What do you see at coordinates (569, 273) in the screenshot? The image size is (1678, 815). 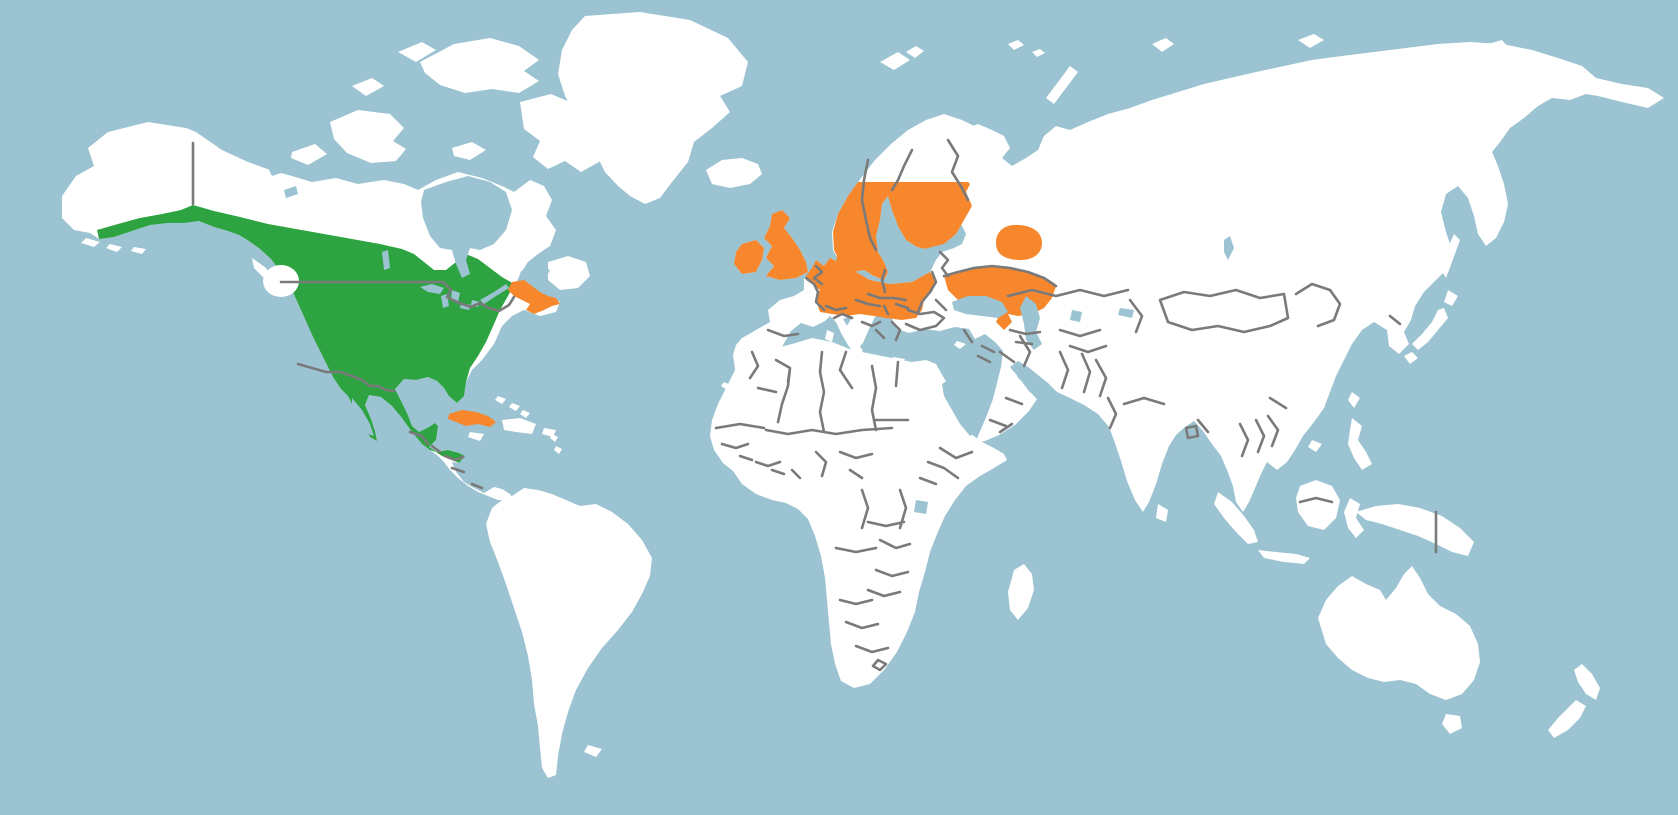 I see `landmass-newfoundland` at bounding box center [569, 273].